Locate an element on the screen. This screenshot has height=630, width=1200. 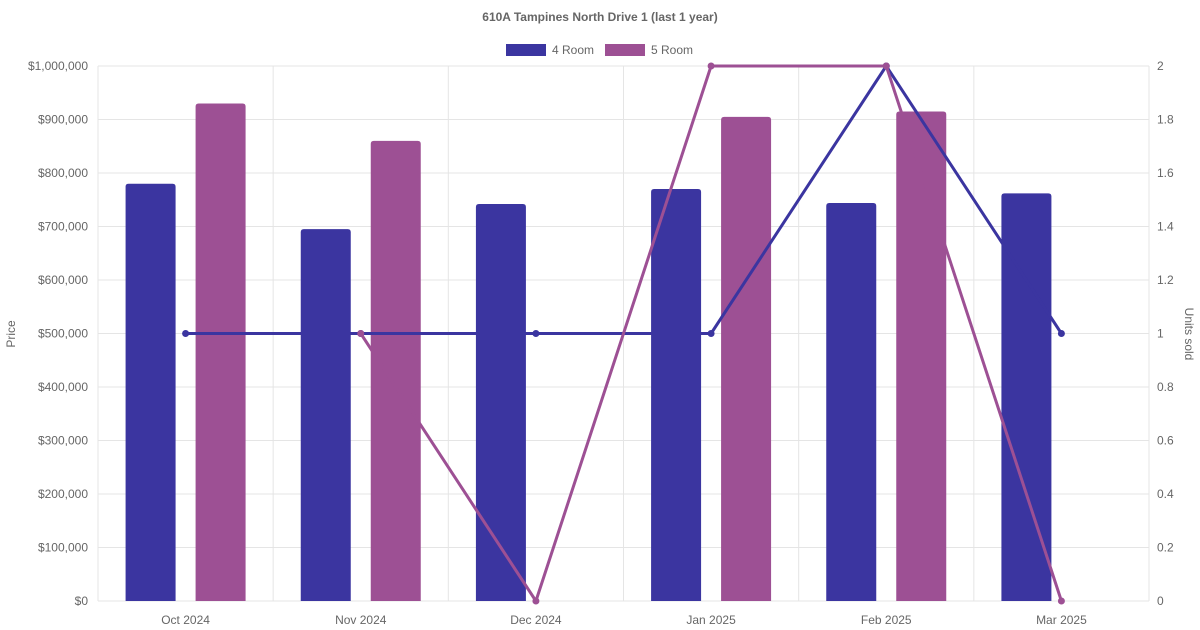
y2-tick-label: 0.2 is located at coordinates (1165, 548).